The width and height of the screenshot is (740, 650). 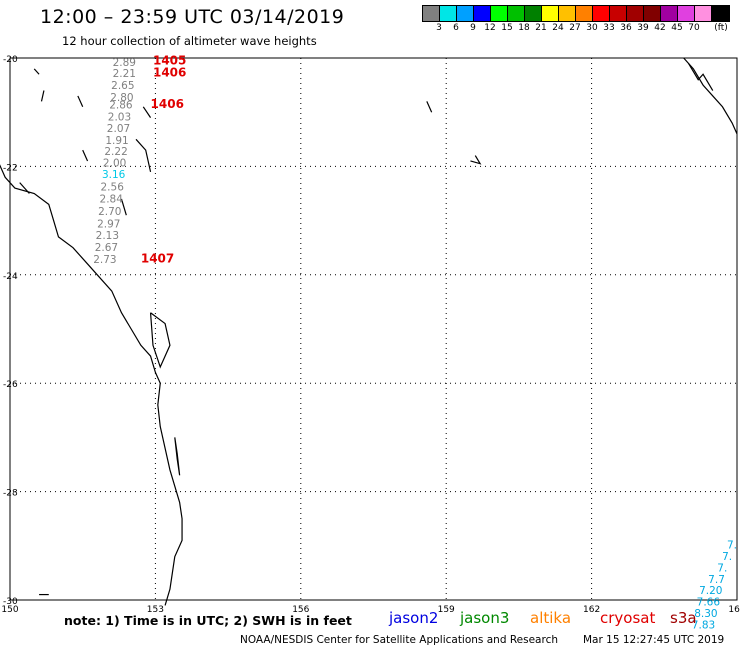 What do you see at coordinates (169, 61) in the screenshot?
I see `pass-time-label: 1405` at bounding box center [169, 61].